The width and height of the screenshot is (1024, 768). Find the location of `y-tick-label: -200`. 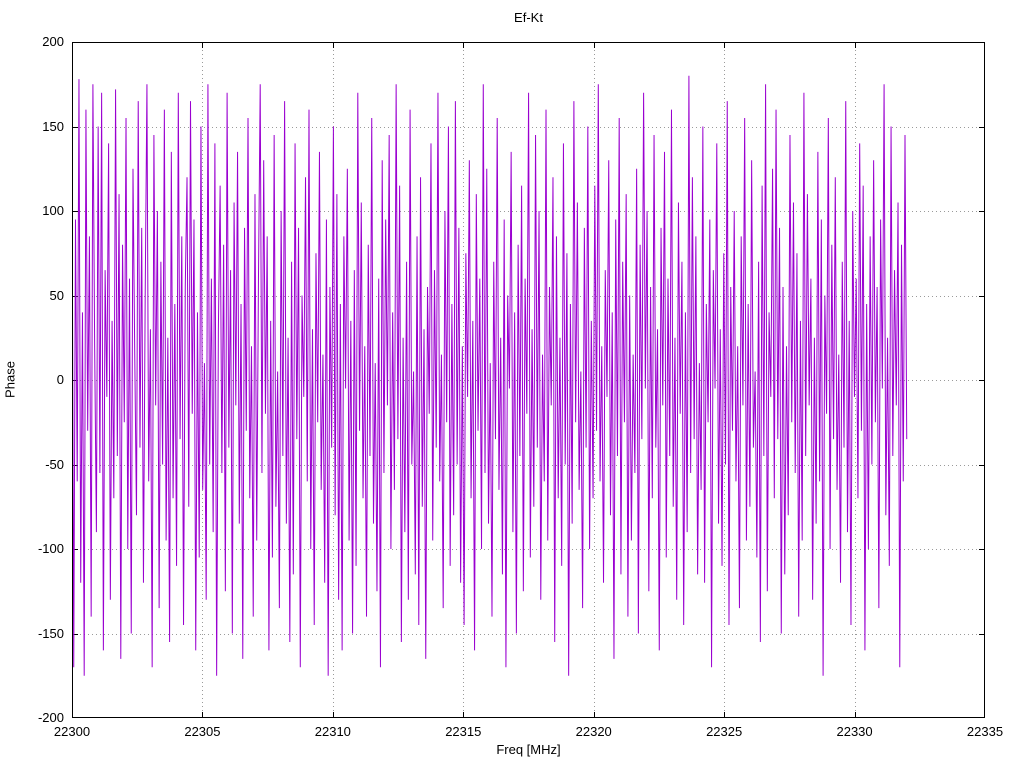

y-tick-label: -200 is located at coordinates (50, 717).